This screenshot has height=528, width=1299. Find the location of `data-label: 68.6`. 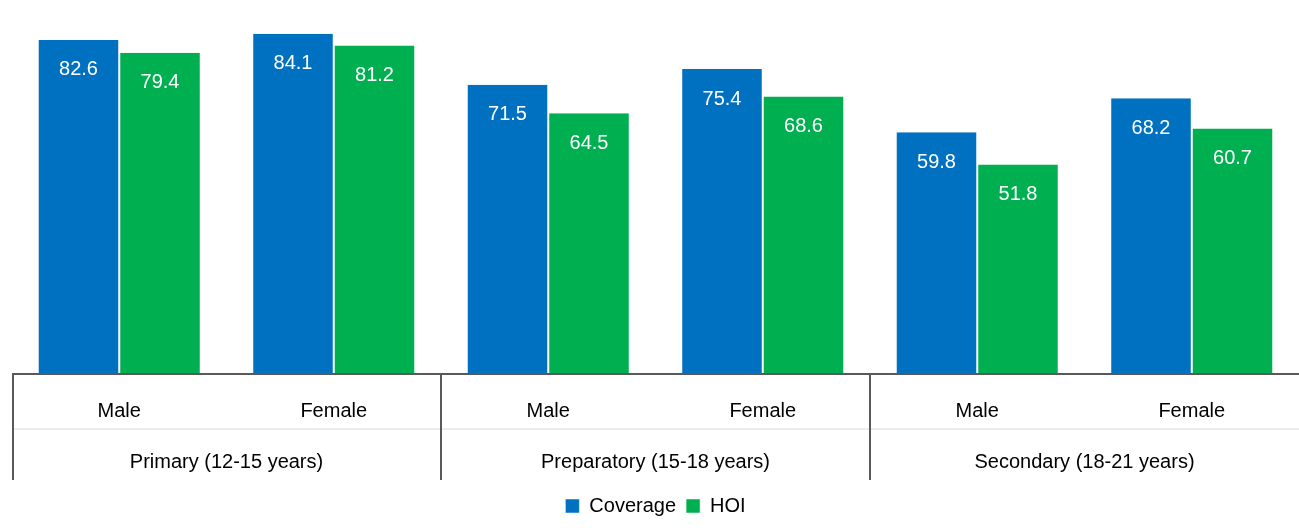

data-label: 68.6 is located at coordinates (803, 125).